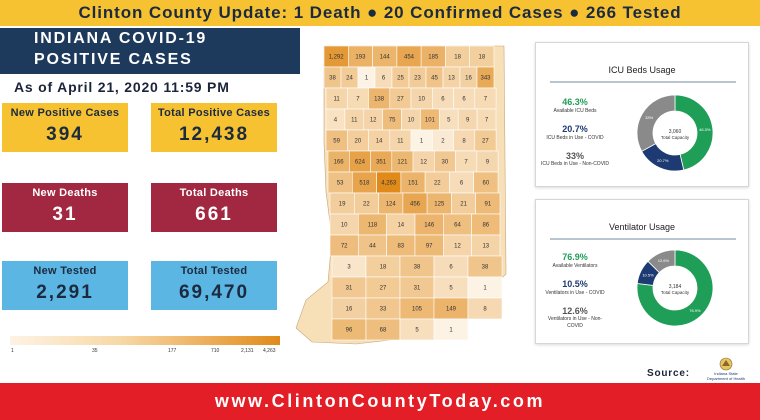 This screenshot has width=760, height=420. I want to click on icu-title: ICU Beds Usage, so click(642, 70).